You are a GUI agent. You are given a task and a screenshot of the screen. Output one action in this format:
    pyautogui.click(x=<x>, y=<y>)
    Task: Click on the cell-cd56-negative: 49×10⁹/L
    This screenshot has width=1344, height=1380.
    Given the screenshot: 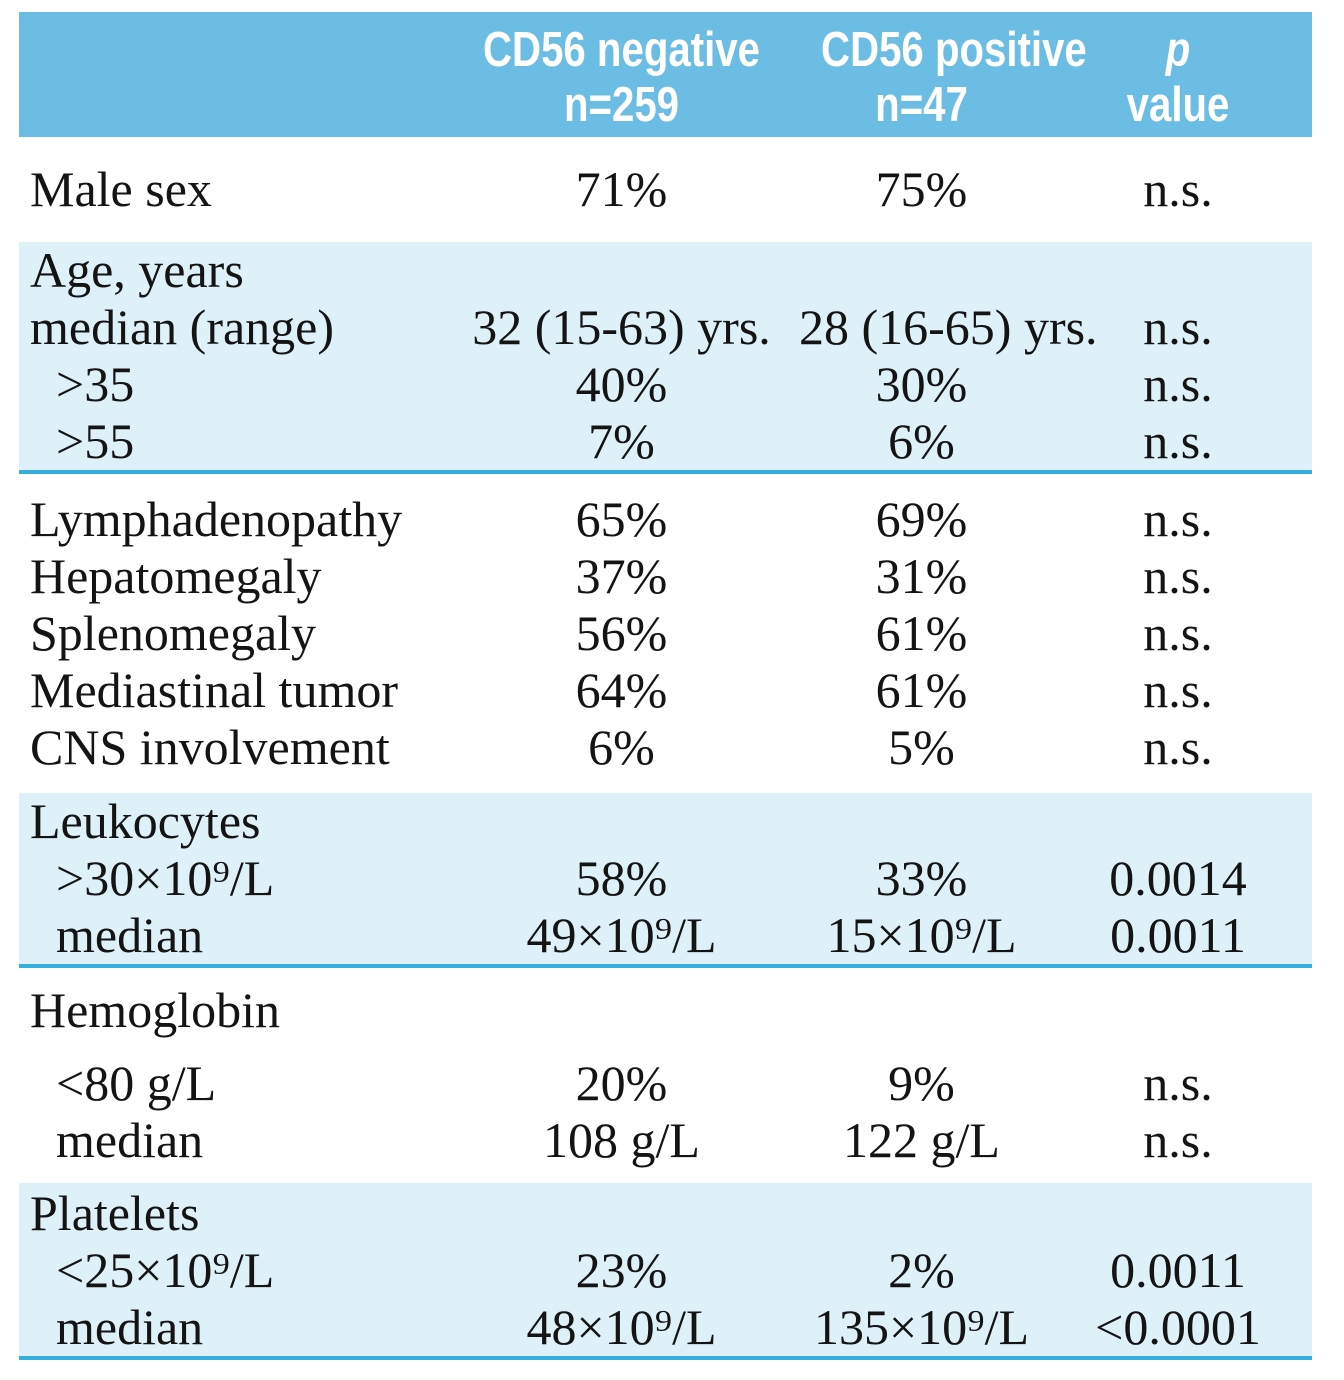 What is the action you would take?
    pyautogui.click(x=621, y=935)
    